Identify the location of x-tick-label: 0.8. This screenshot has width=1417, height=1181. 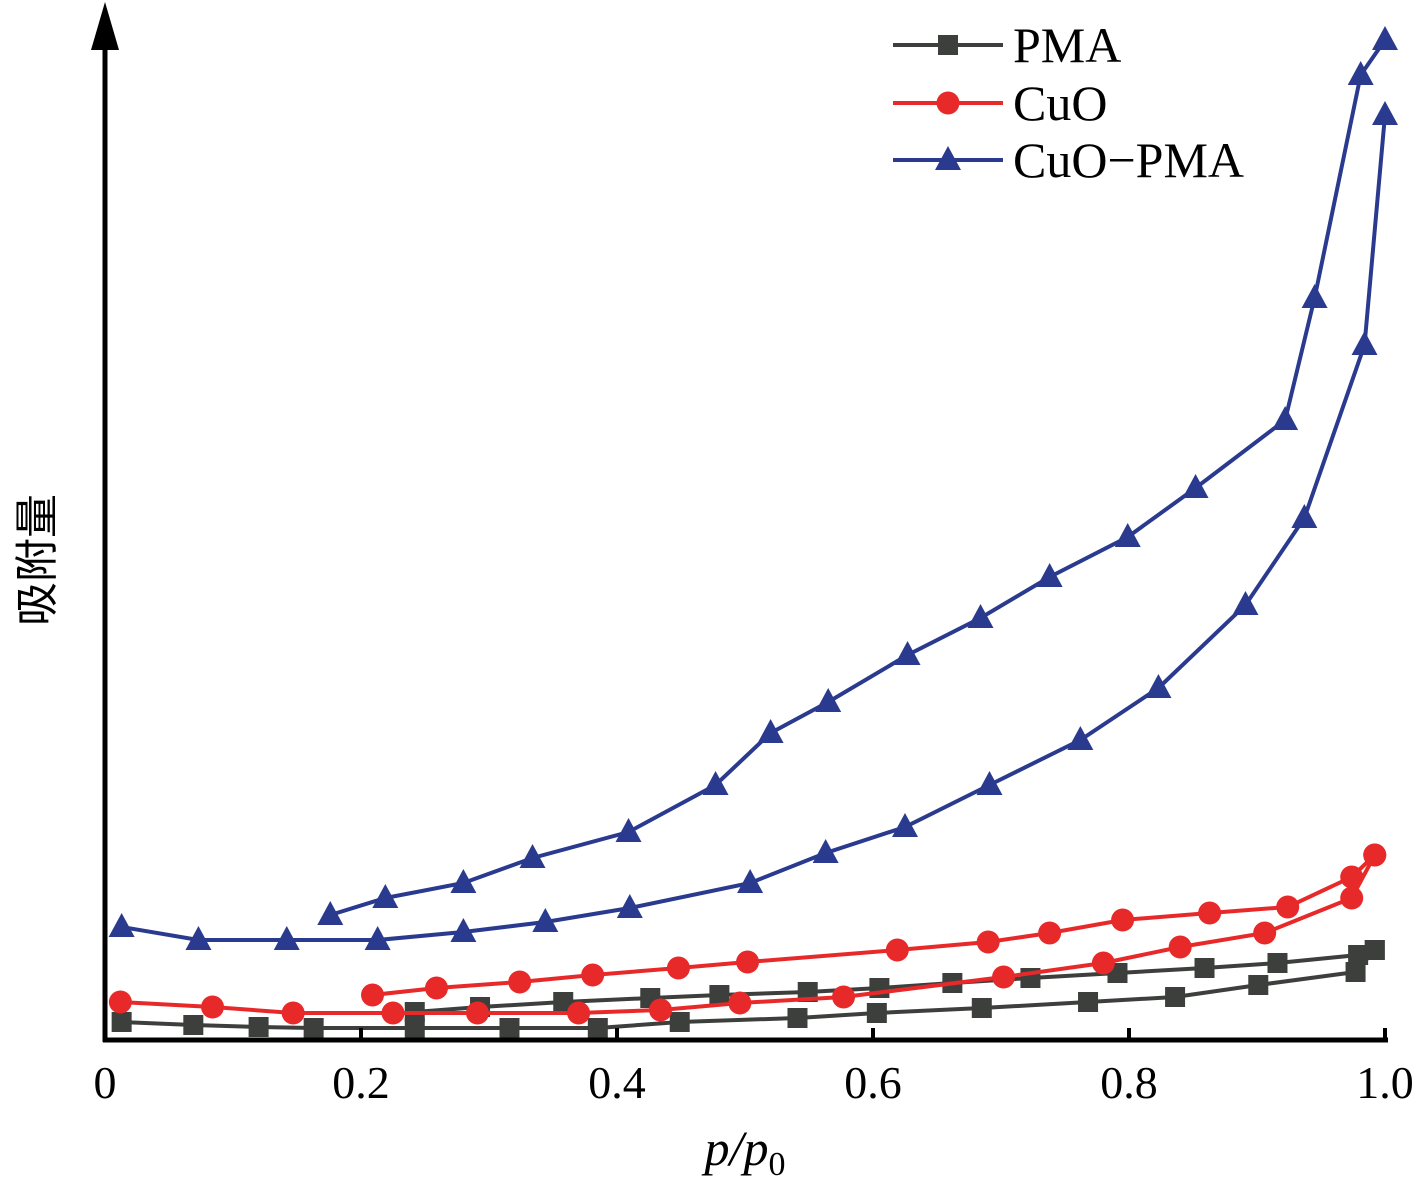
(1129, 1082).